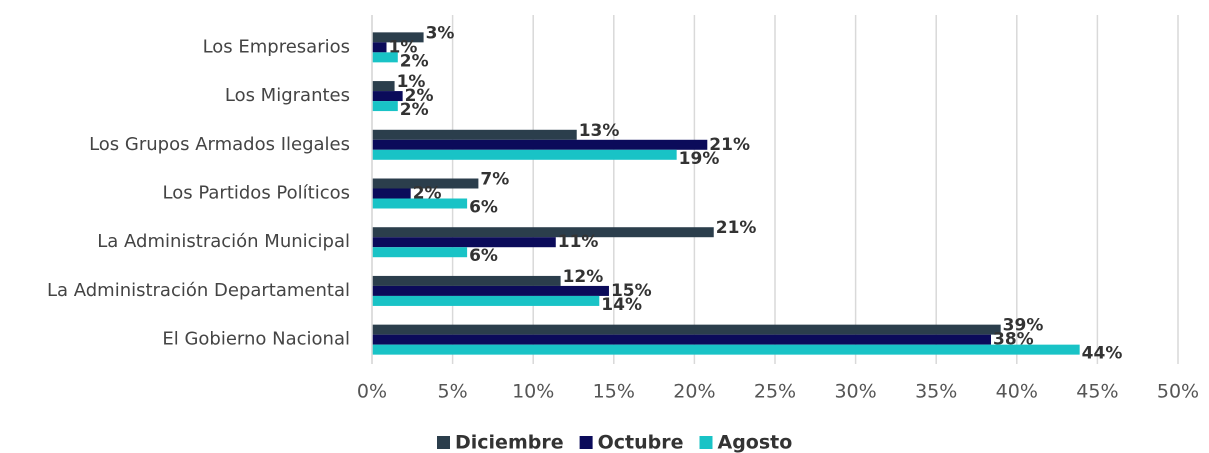 The width and height of the screenshot is (1209, 453). What do you see at coordinates (1178, 392) in the screenshot?
I see `x-tick-label: 50%` at bounding box center [1178, 392].